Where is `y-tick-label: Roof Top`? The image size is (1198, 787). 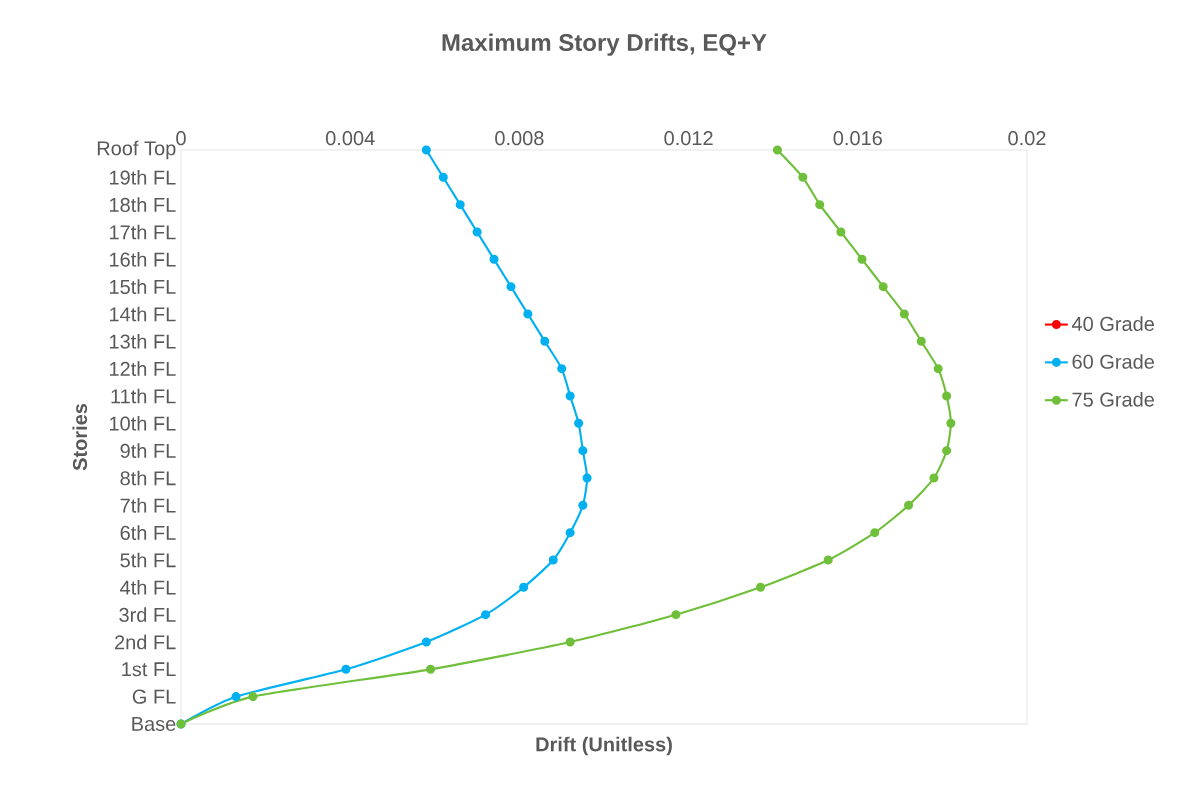
y-tick-label: Roof Top is located at coordinates (136, 150).